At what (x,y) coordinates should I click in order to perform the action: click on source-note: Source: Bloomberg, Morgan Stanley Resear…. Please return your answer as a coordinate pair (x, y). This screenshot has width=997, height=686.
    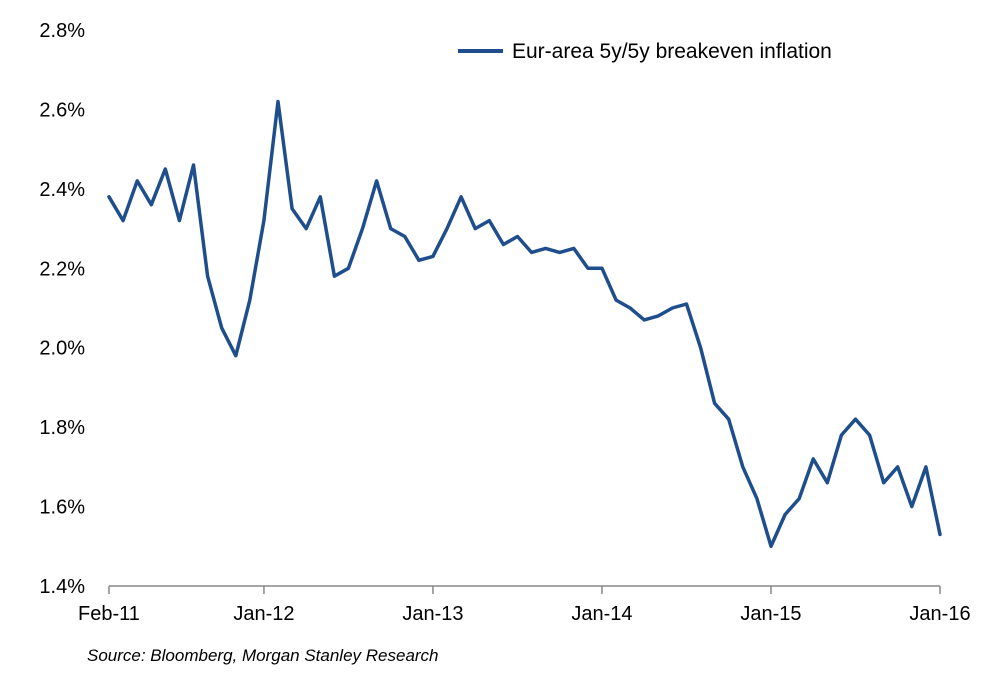
    Looking at the image, I should click on (263, 655).